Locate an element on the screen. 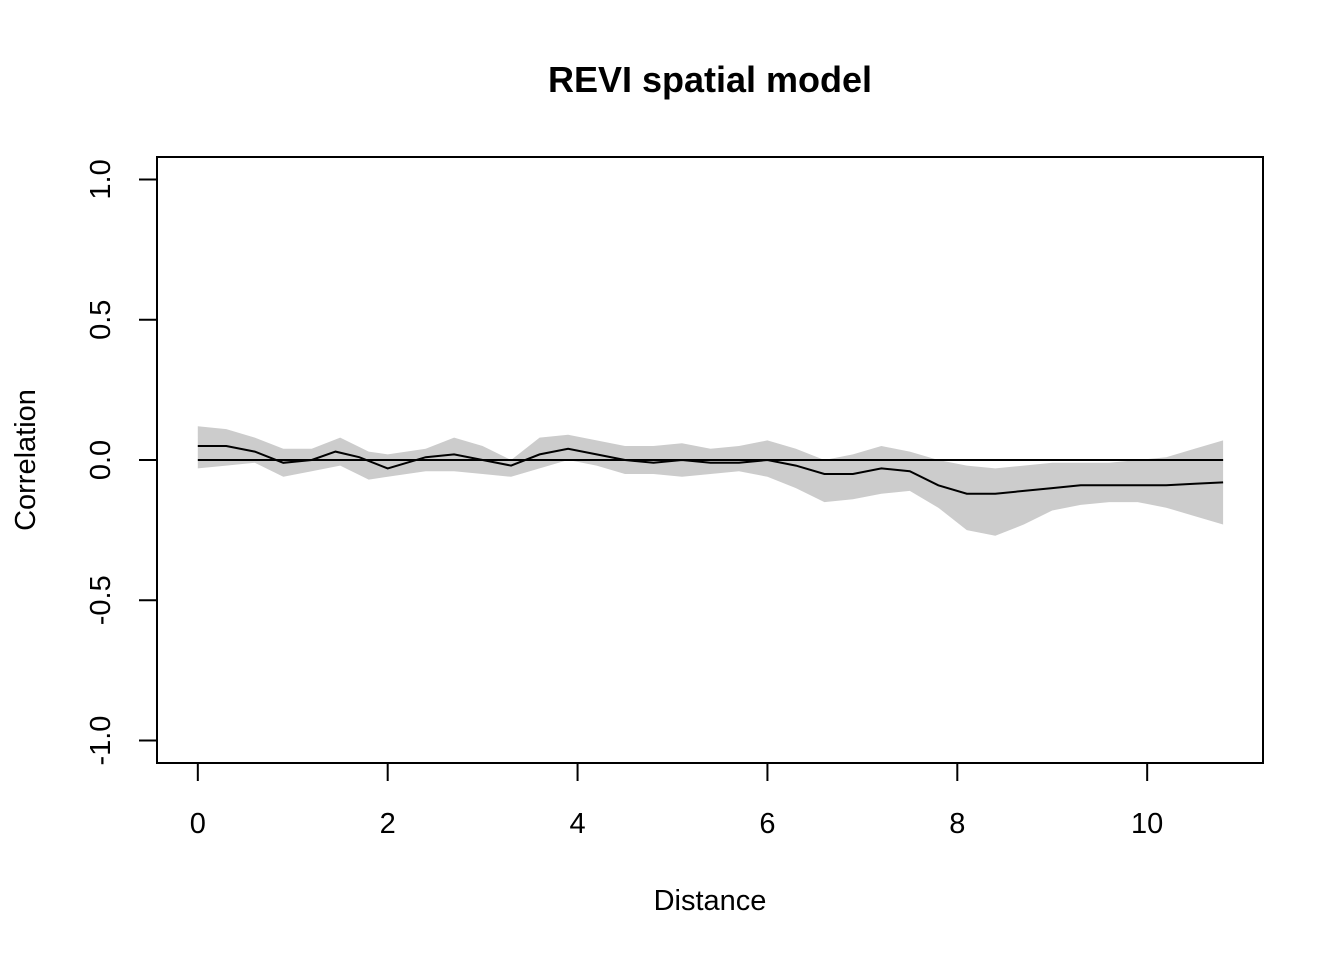 This screenshot has width=1344, height=960. y-axis: -1.0 -0.5 0.0 0.5 1.0 is located at coordinates (121, 462).